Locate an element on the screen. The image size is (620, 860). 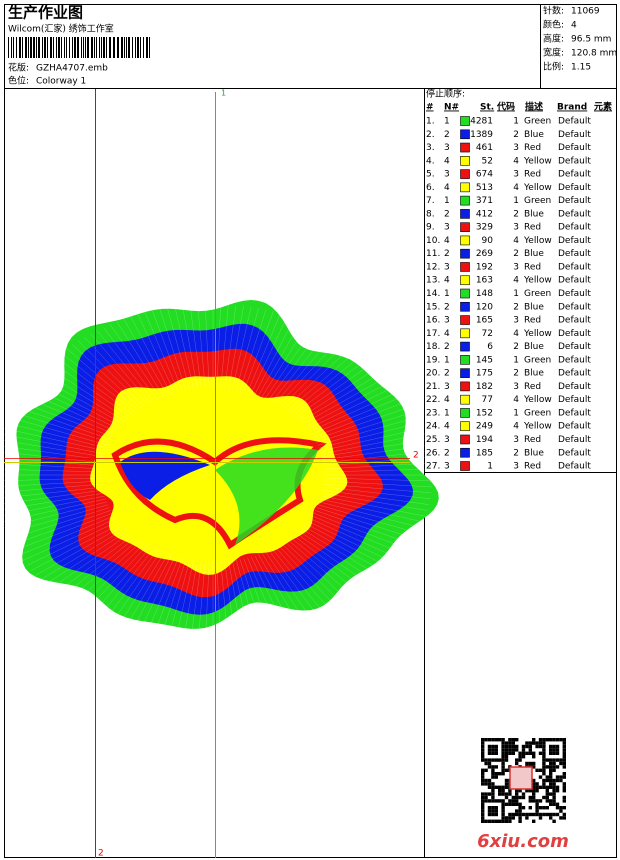
column-header: # is located at coordinates (430, 108).